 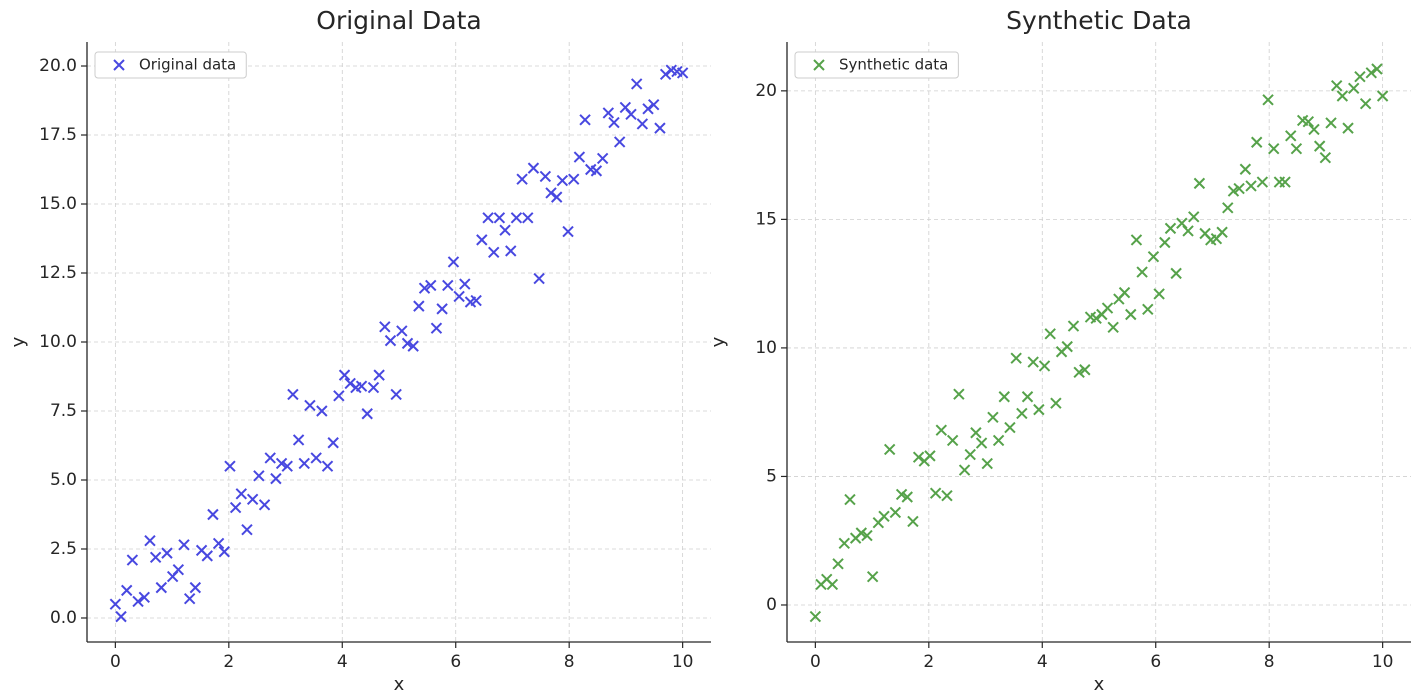 What do you see at coordinates (876, 65) in the screenshot?
I see `legend-box` at bounding box center [876, 65].